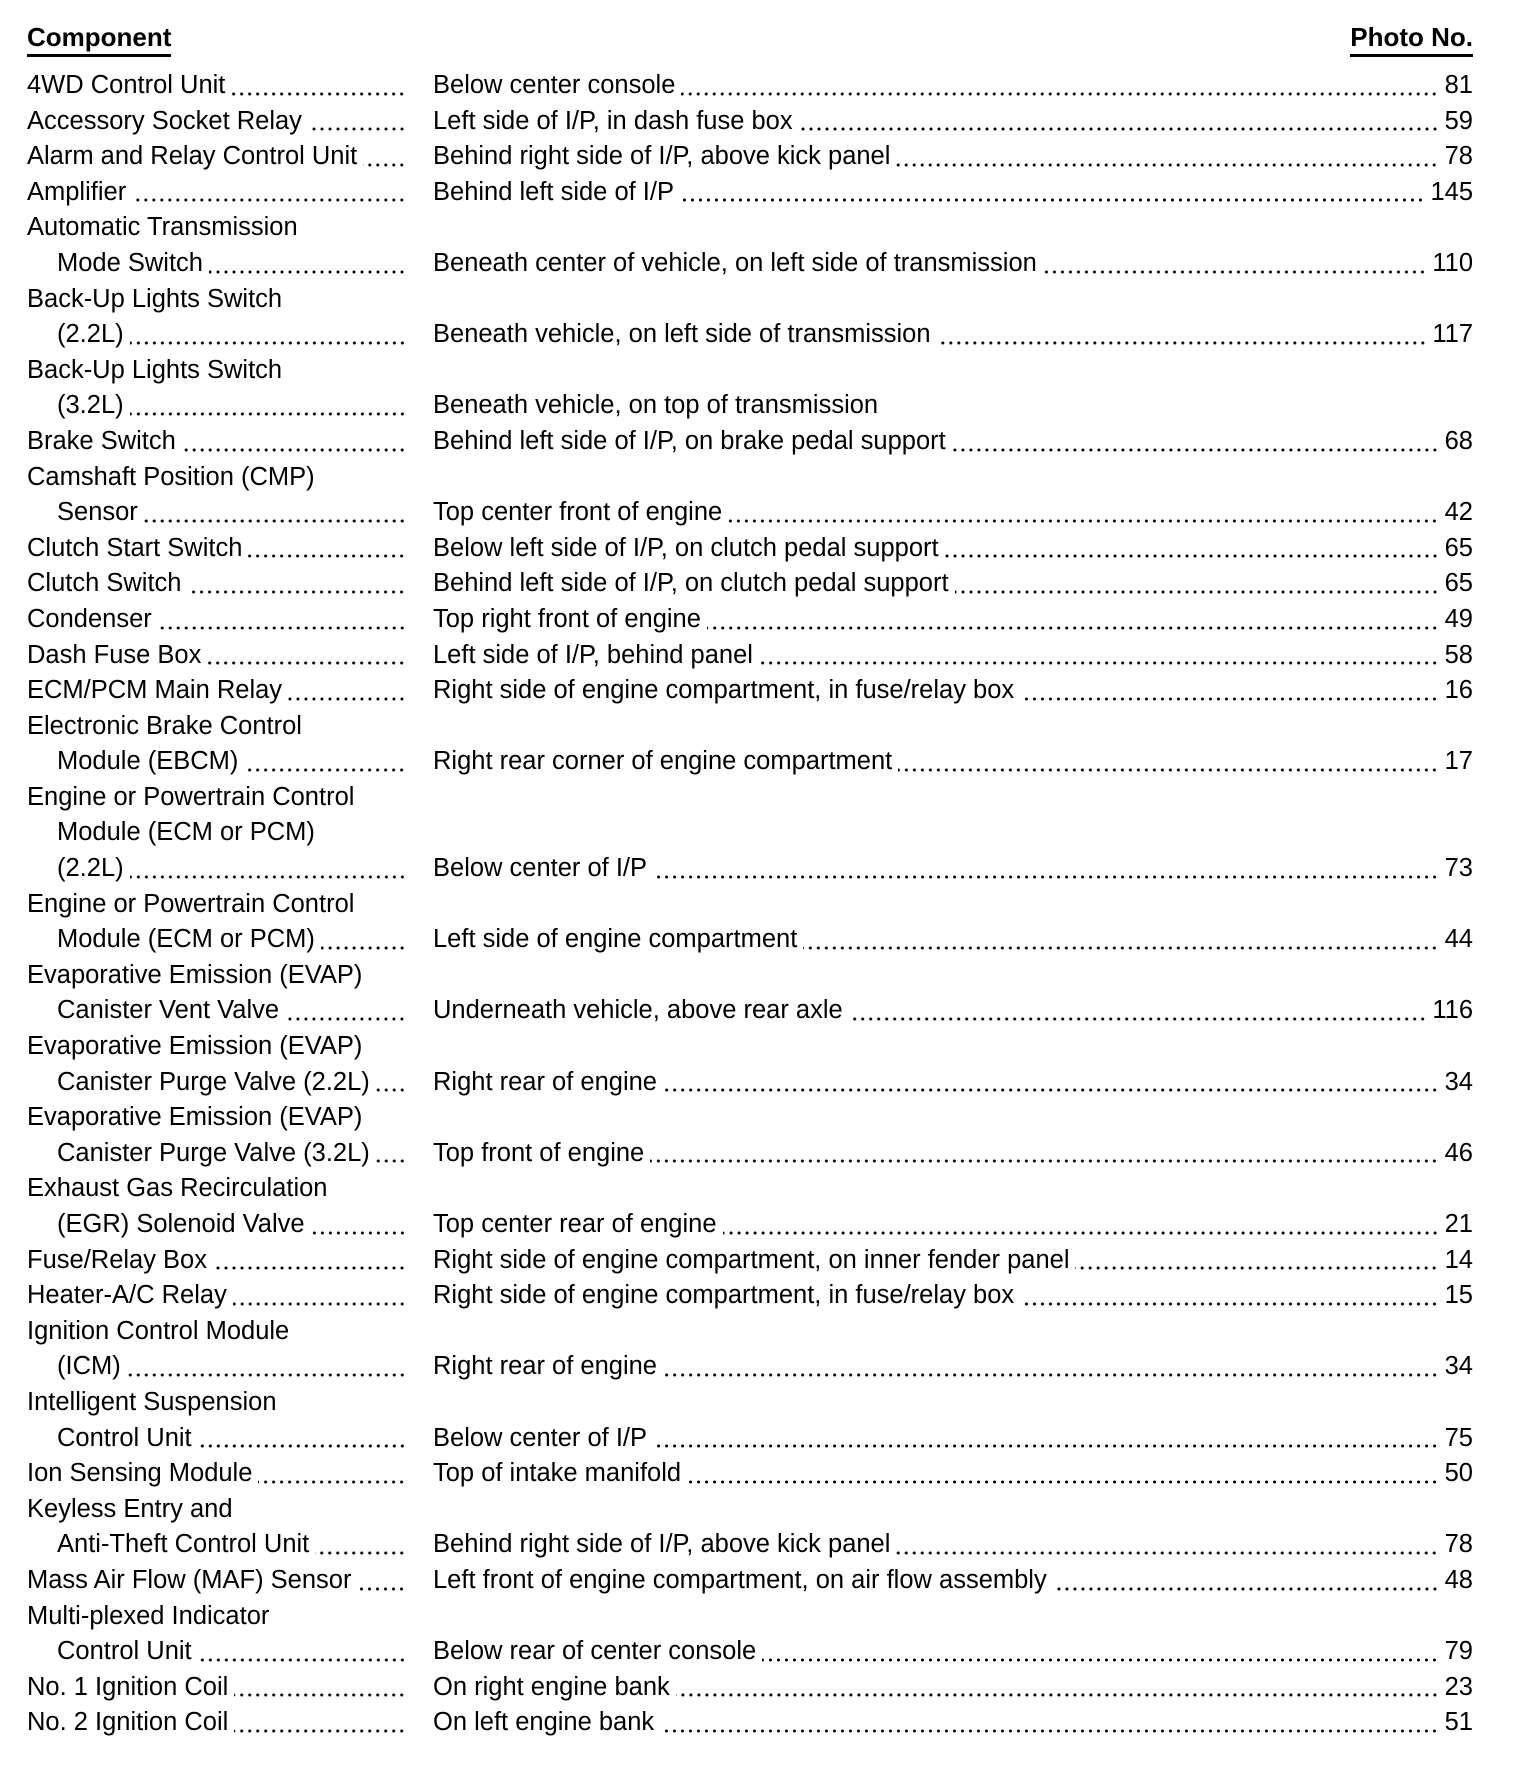 This screenshot has height=1776, width=1520. I want to click on component-name: Clutch Switch, so click(104, 583).